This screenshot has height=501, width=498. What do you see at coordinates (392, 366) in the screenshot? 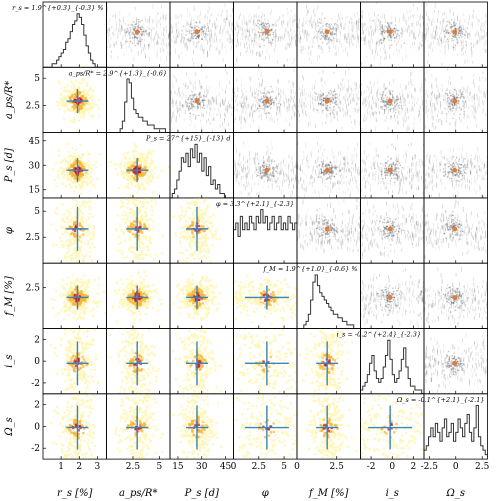
I see `hist-is` at bounding box center [392, 366].